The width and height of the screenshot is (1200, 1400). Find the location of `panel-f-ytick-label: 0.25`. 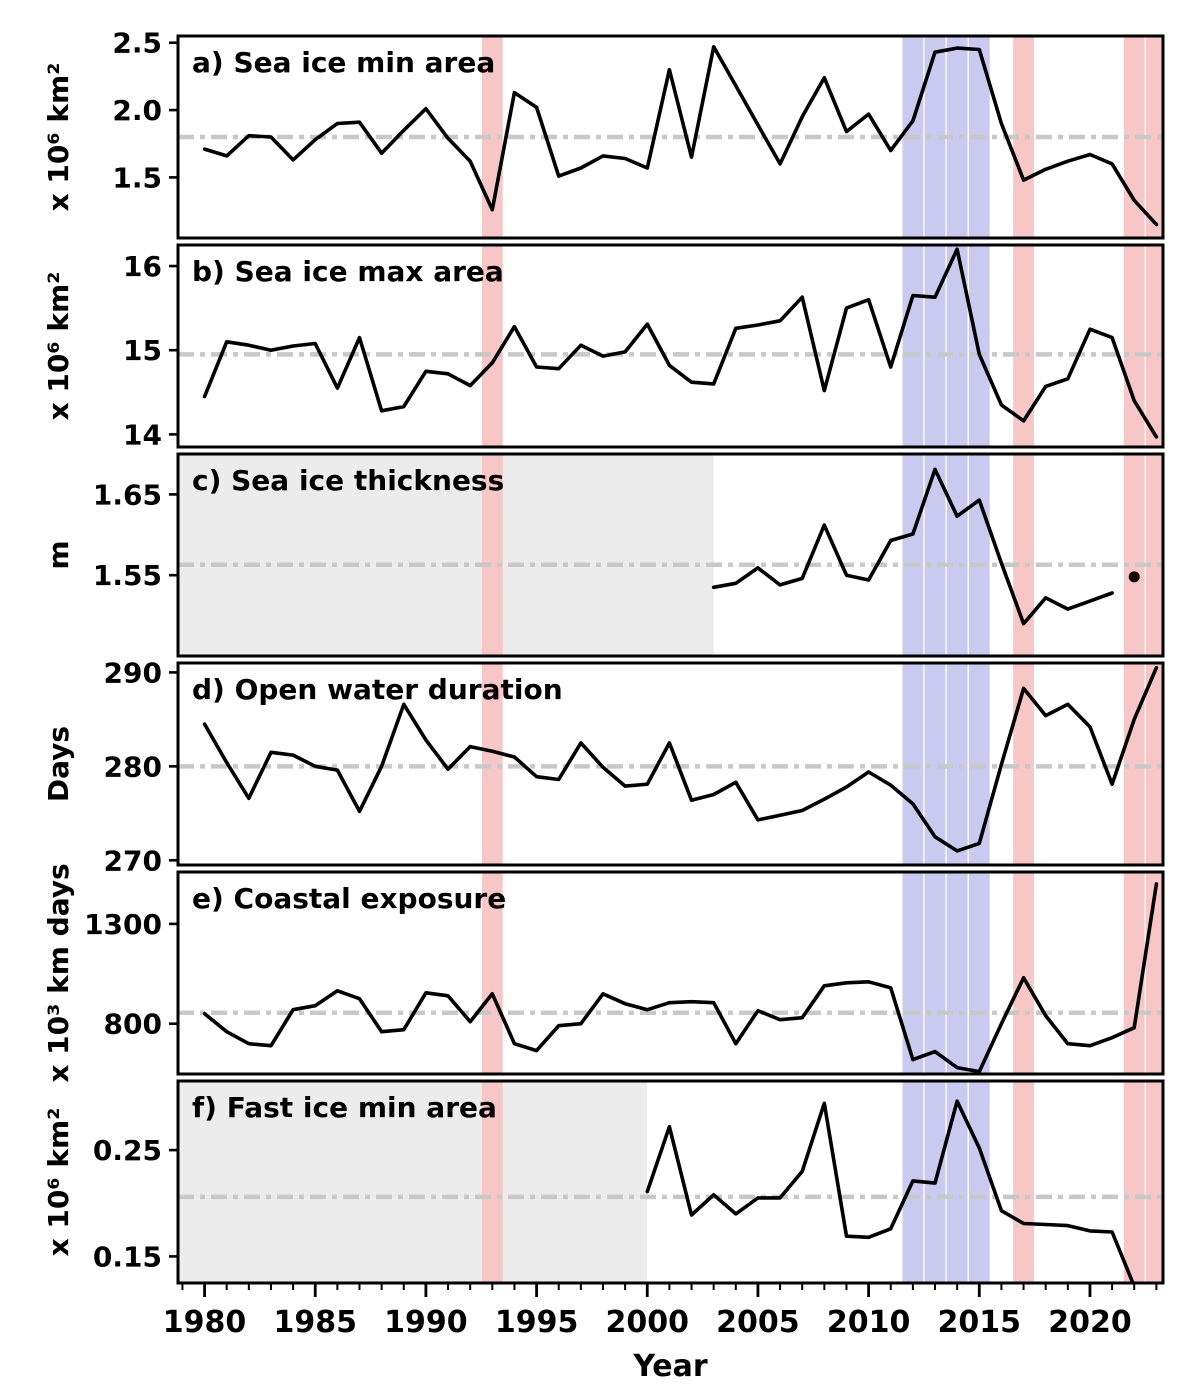

panel-f-ytick-label: 0.25 is located at coordinates (127, 1150).